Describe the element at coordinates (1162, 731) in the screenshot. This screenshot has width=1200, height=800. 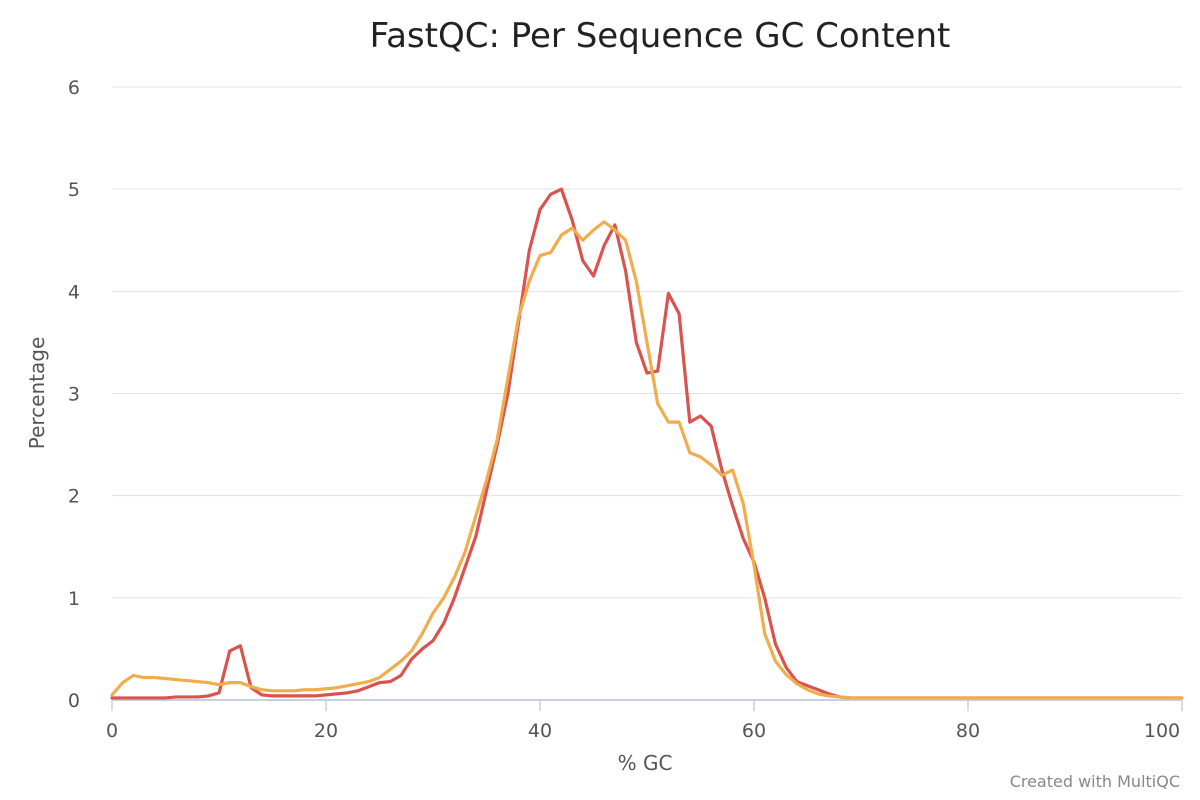
I see `x-tick-label: 100` at that location.